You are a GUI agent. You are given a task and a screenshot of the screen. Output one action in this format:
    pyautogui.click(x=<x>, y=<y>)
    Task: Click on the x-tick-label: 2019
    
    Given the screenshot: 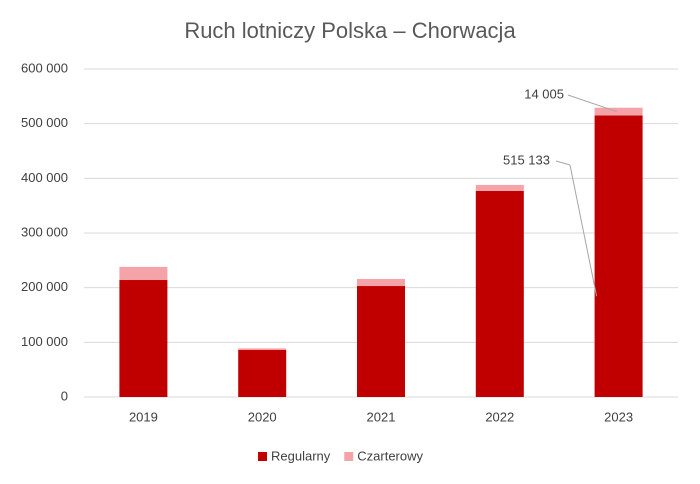 What is the action you would take?
    pyautogui.click(x=143, y=416)
    